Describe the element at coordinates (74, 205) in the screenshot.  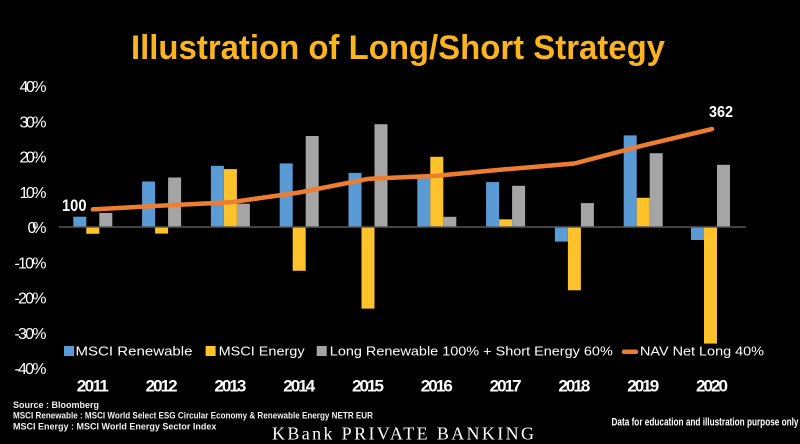
I see `svg-text: 100` at that location.